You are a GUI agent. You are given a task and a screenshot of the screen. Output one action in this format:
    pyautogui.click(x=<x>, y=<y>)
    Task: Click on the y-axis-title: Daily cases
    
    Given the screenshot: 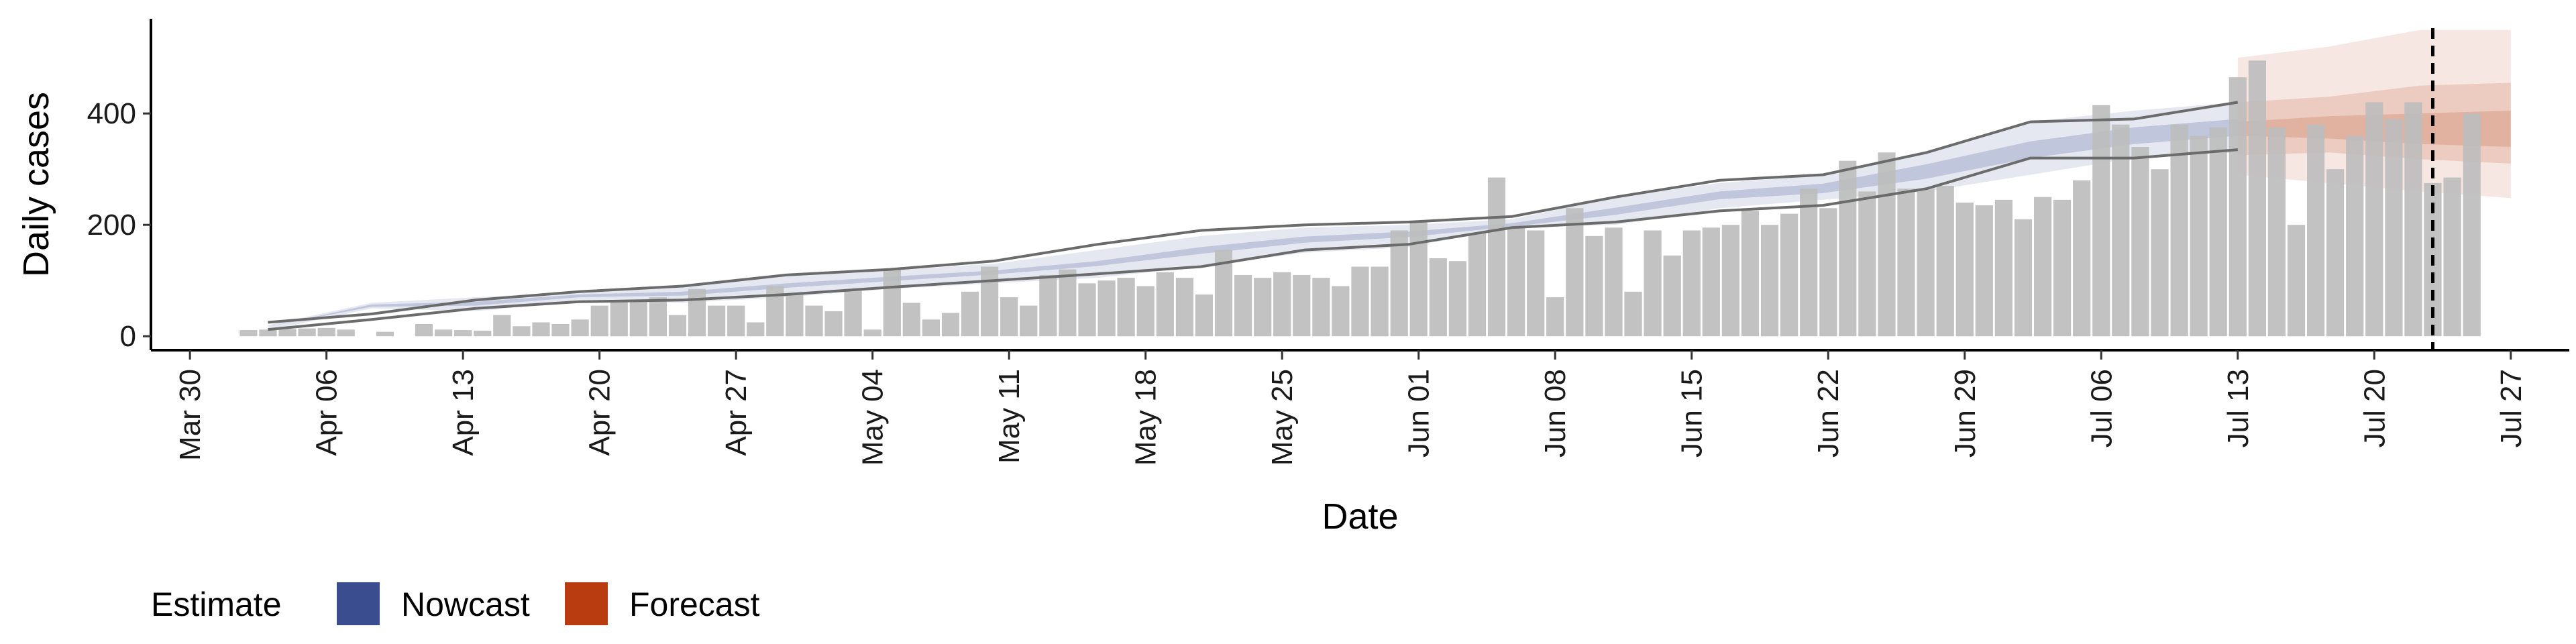 What is the action you would take?
    pyautogui.click(x=36, y=184)
    